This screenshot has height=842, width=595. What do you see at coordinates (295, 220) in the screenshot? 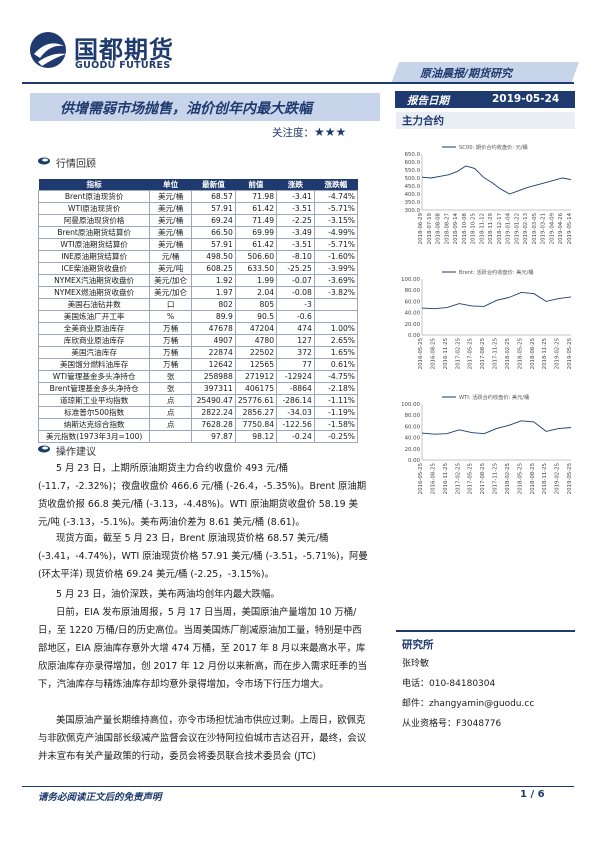
I see `table-cell: -2.25` at bounding box center [295, 220].